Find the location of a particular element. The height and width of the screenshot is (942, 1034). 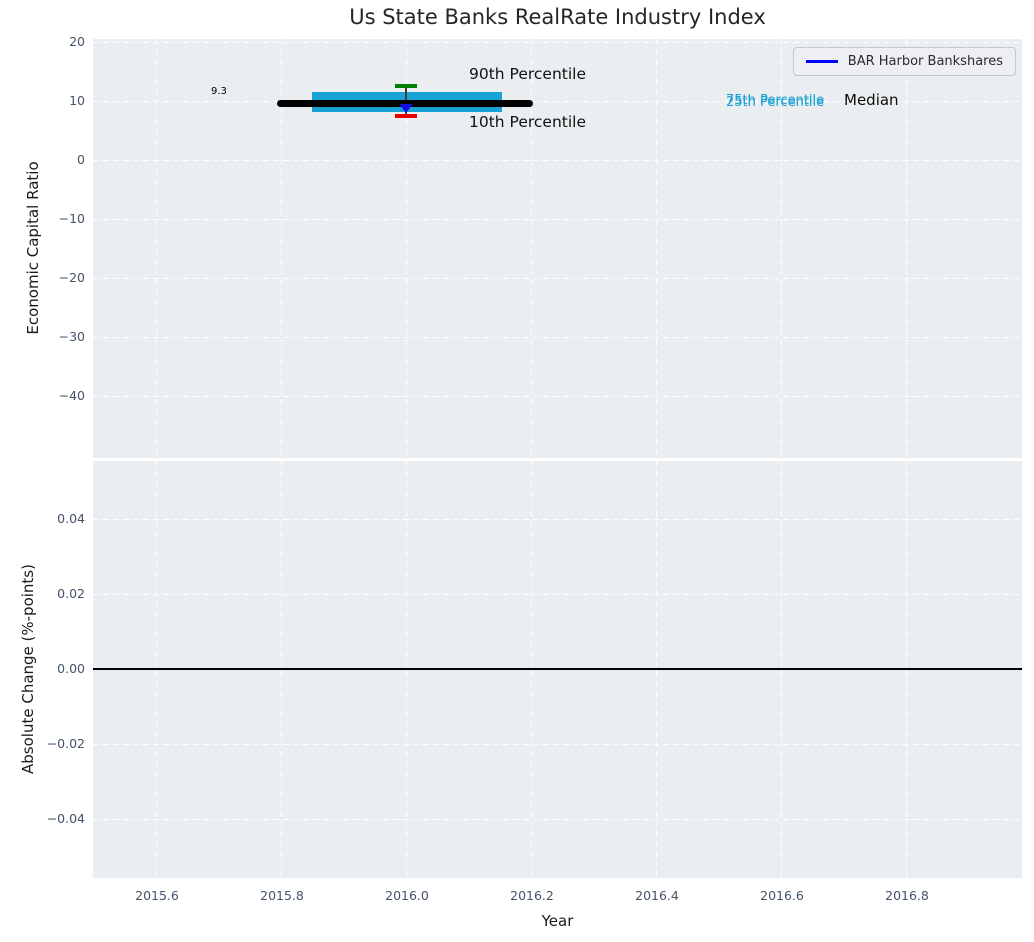

xtick-label: 2016.8 is located at coordinates (907, 895).